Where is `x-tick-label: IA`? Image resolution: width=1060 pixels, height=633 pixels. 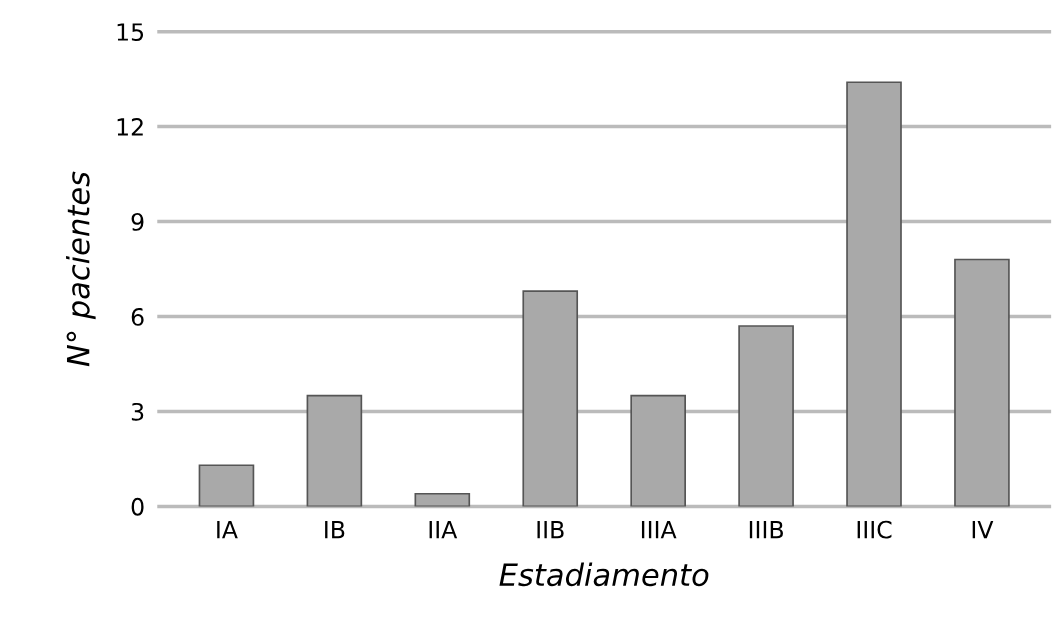
x-tick-label: IA is located at coordinates (227, 530).